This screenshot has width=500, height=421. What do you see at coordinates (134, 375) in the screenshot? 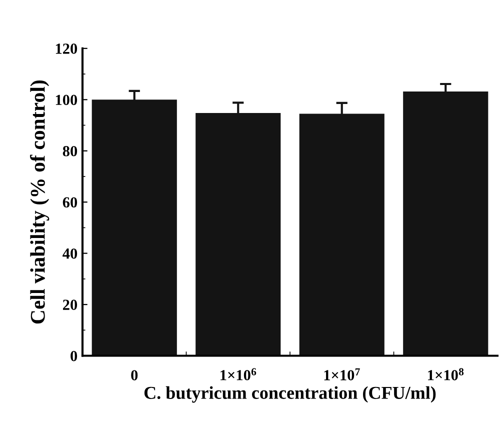
I see `x-tick-label: 0` at bounding box center [134, 375].